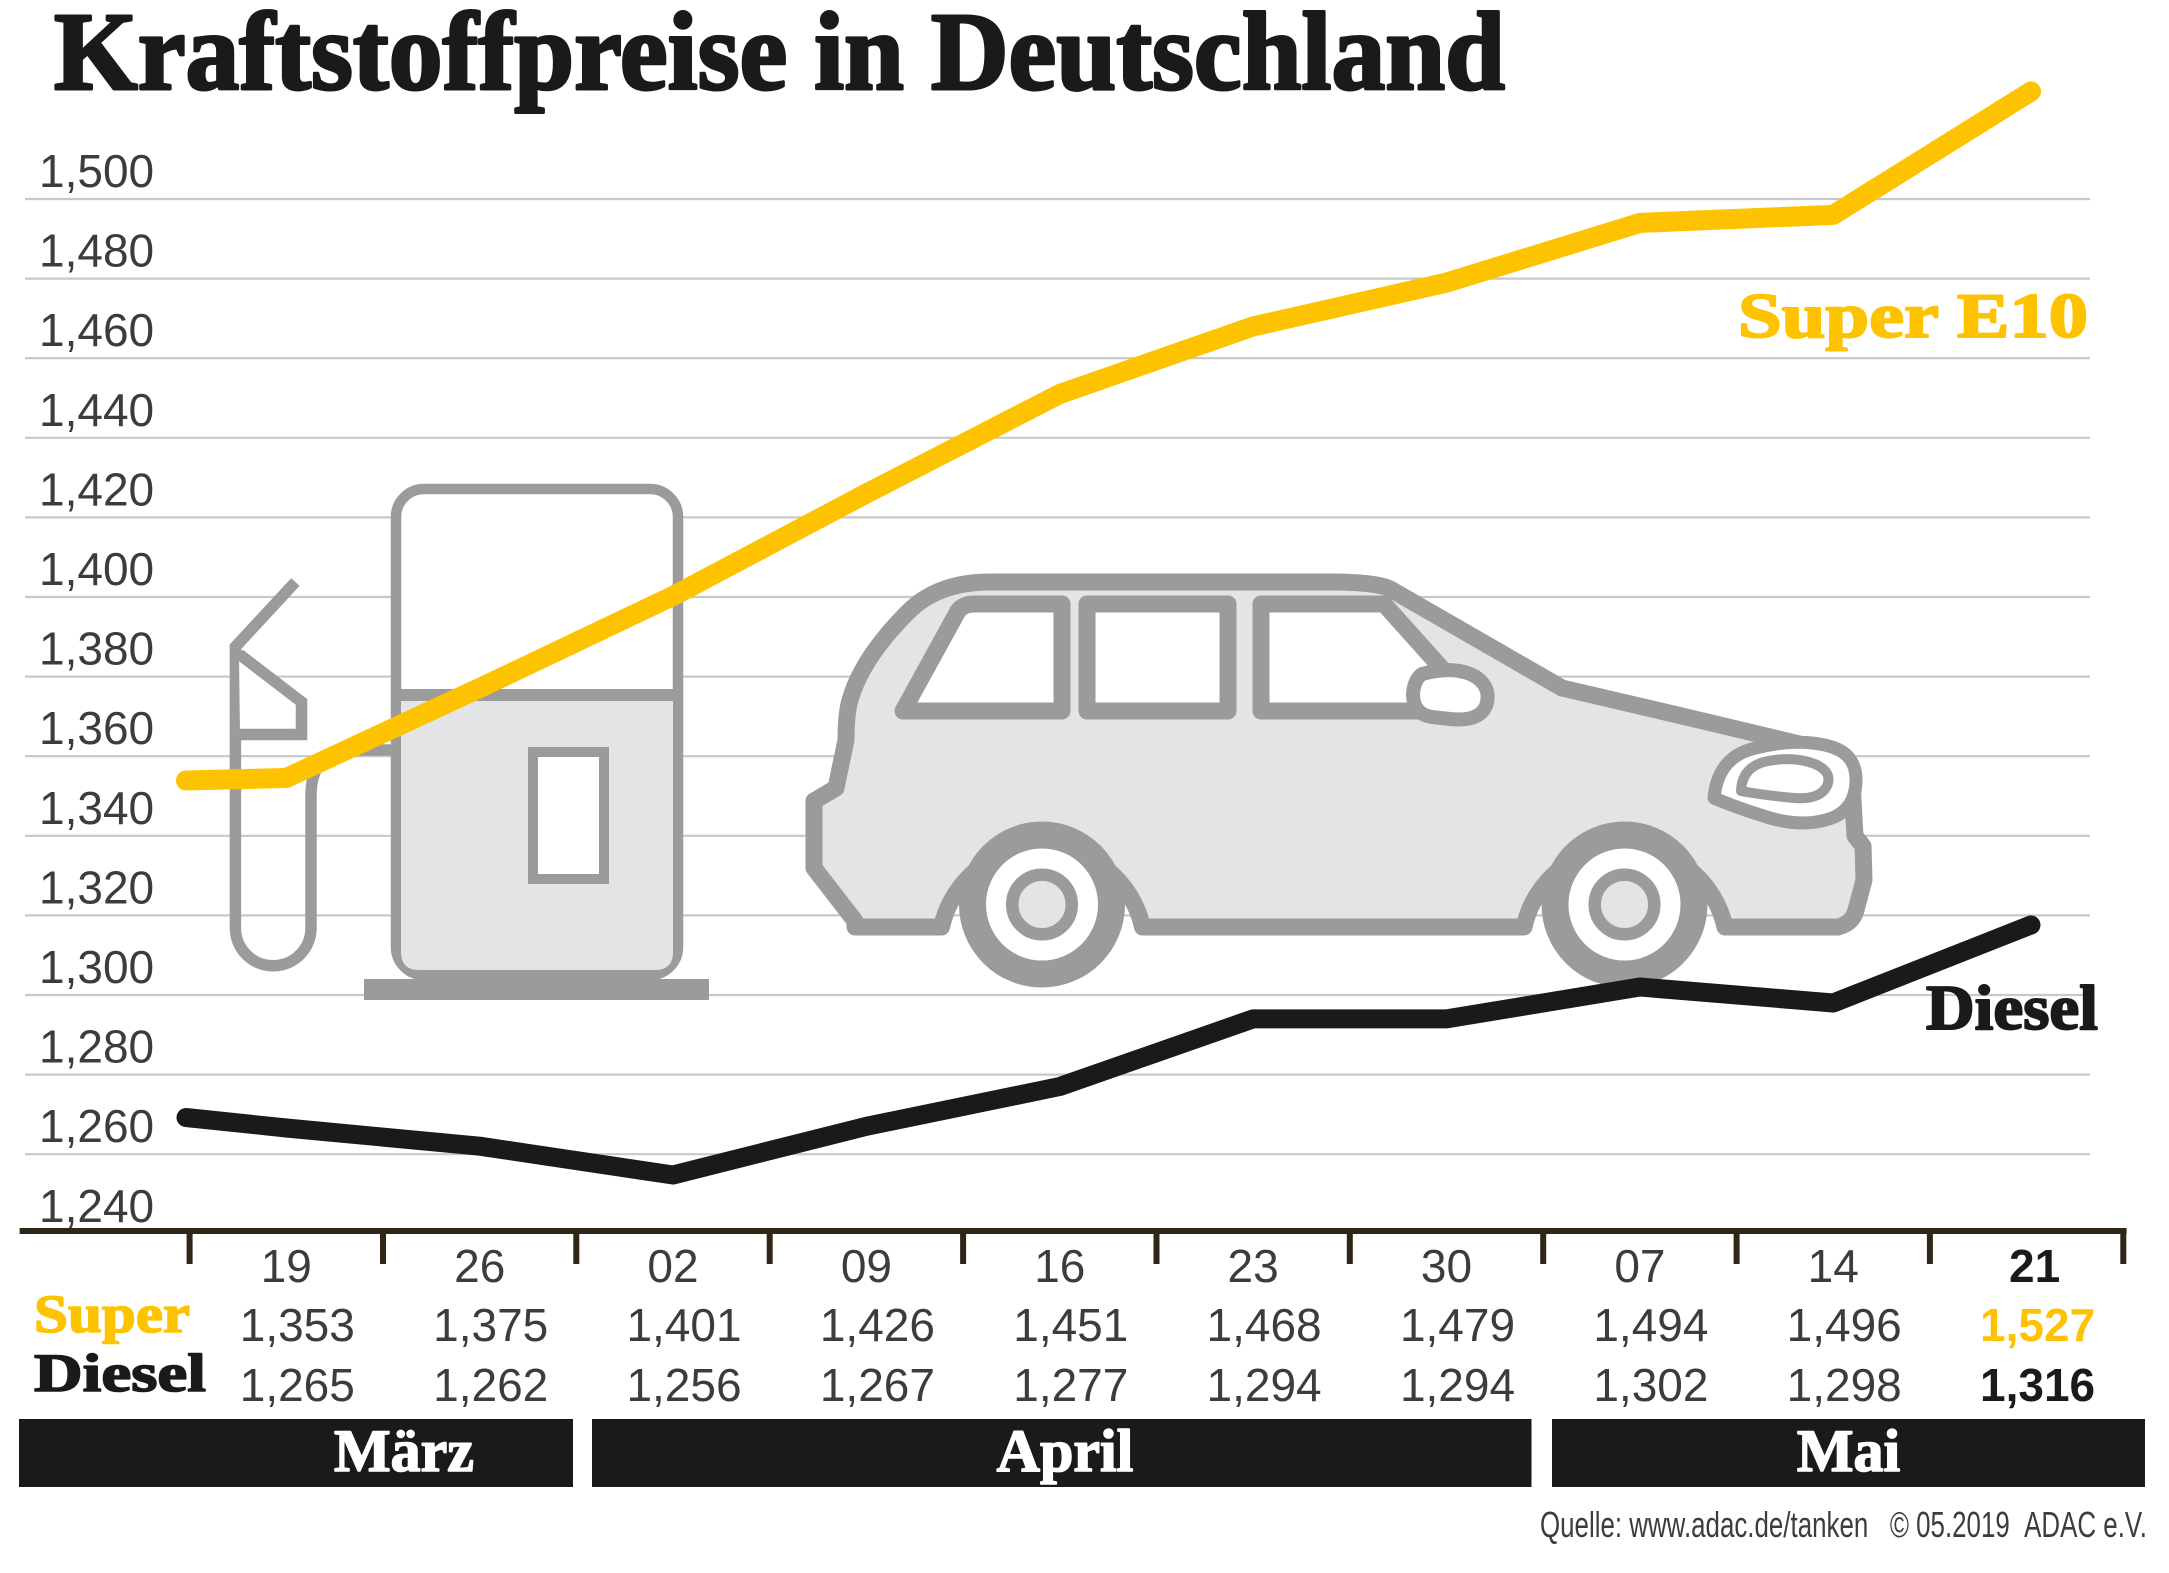 Image resolution: width=2169 pixels, height=1573 pixels. I want to click on svg-text: 1,426, so click(877, 1325).